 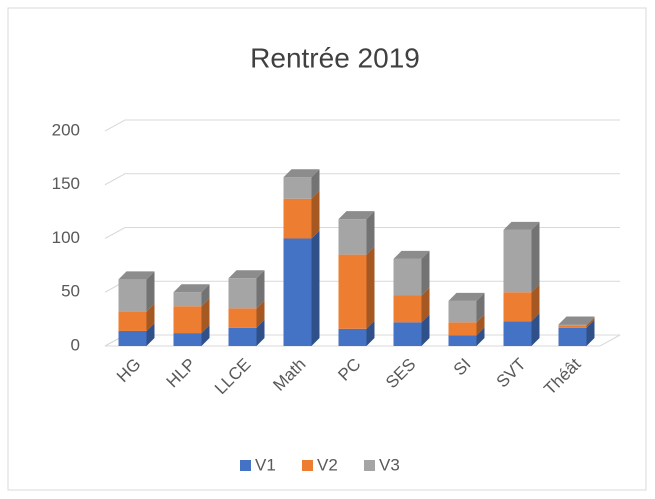 What do you see at coordinates (66, 183) in the screenshot?
I see `y-tick-label: 150` at bounding box center [66, 183].